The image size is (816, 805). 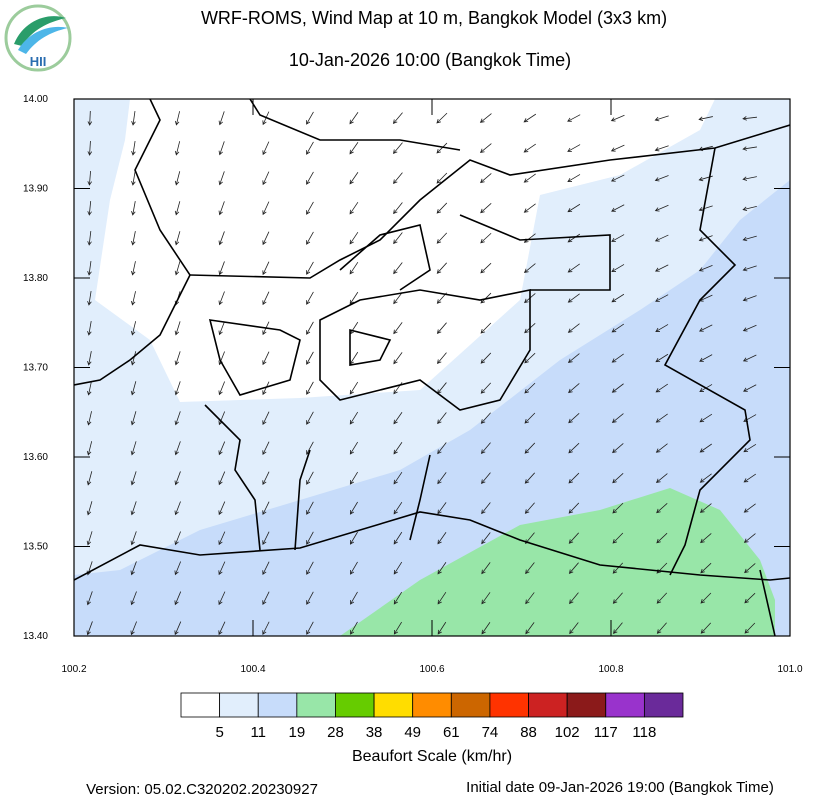 I want to click on level-label: 88, so click(x=528, y=732).